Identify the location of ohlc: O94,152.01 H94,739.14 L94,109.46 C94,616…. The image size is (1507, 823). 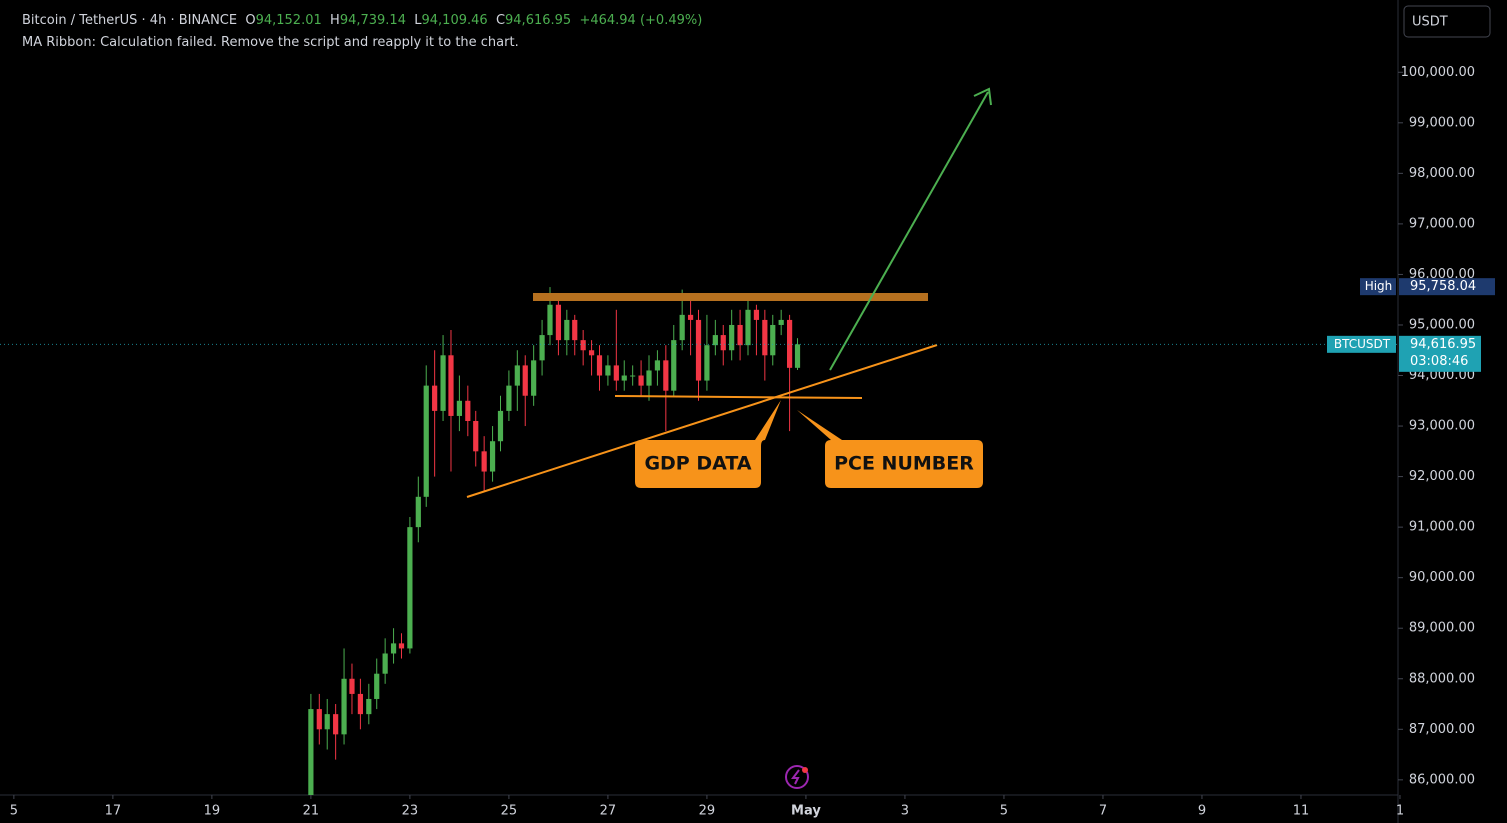
(412, 20).